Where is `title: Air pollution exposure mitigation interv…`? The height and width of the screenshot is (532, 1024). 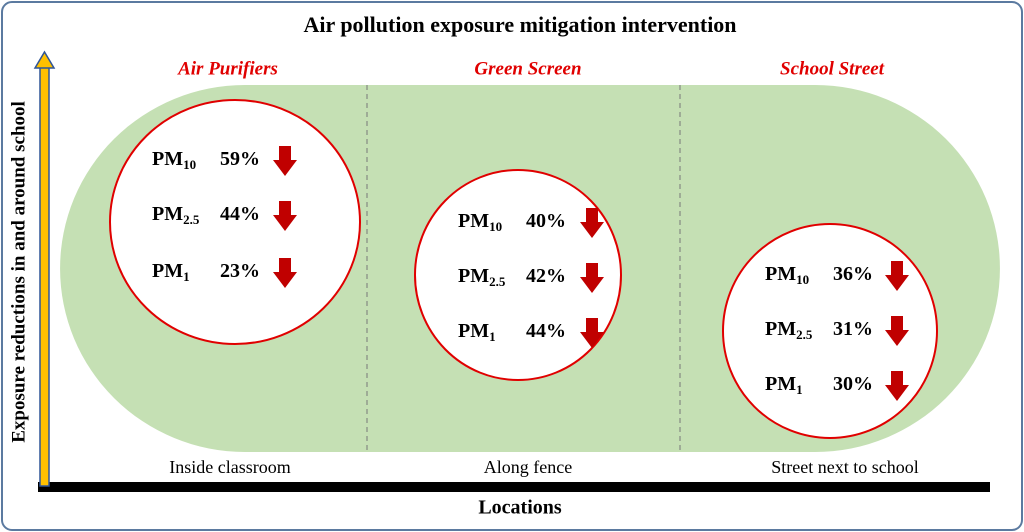
title: Air pollution exposure mitigation interv… is located at coordinates (519, 24).